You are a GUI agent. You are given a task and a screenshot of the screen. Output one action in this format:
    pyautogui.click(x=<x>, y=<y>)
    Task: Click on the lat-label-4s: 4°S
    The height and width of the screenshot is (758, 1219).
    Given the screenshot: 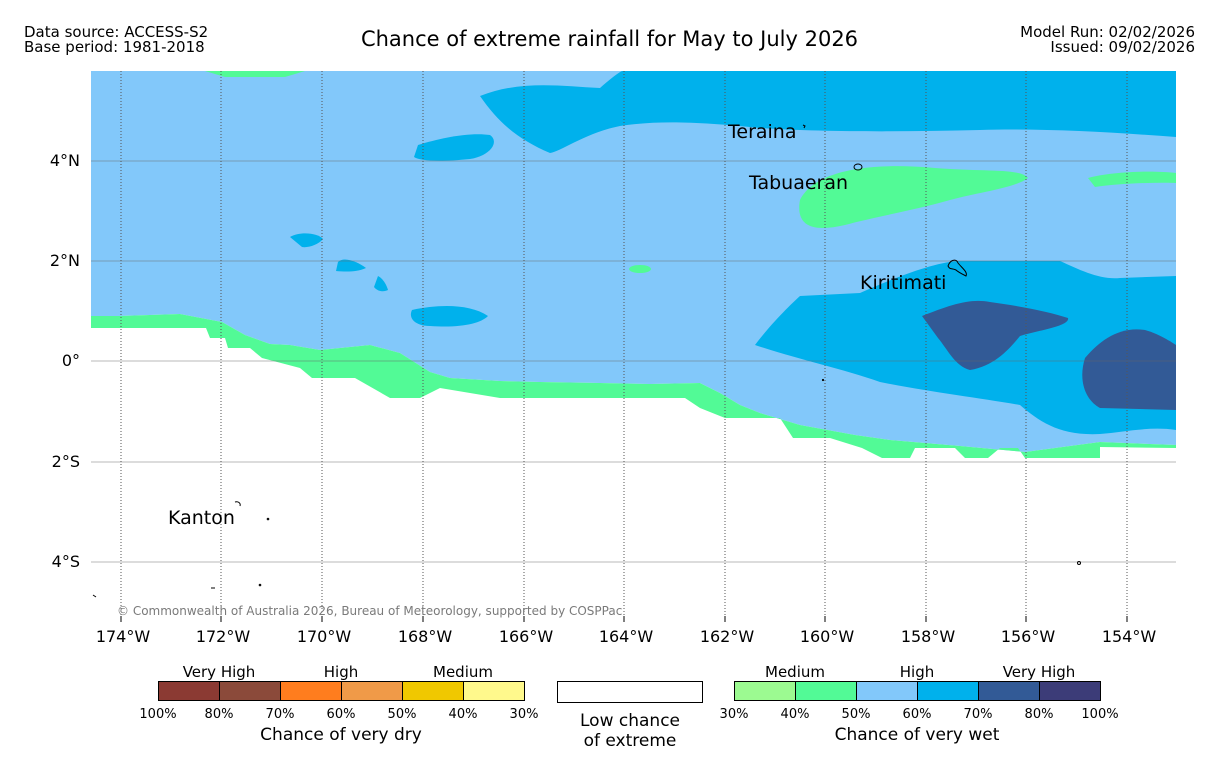 What is the action you would take?
    pyautogui.click(x=65, y=561)
    